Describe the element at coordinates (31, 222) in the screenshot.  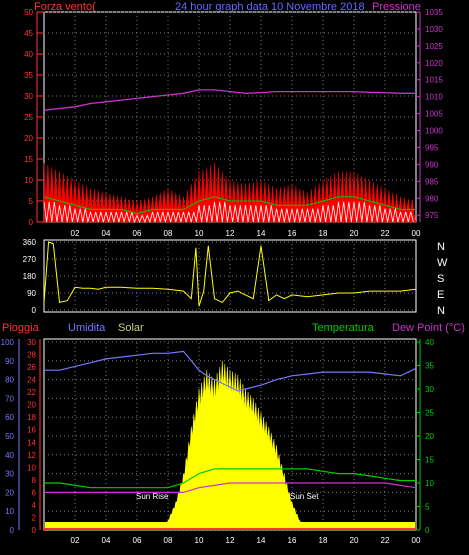
I see `wind-tick-label: 0` at that location.